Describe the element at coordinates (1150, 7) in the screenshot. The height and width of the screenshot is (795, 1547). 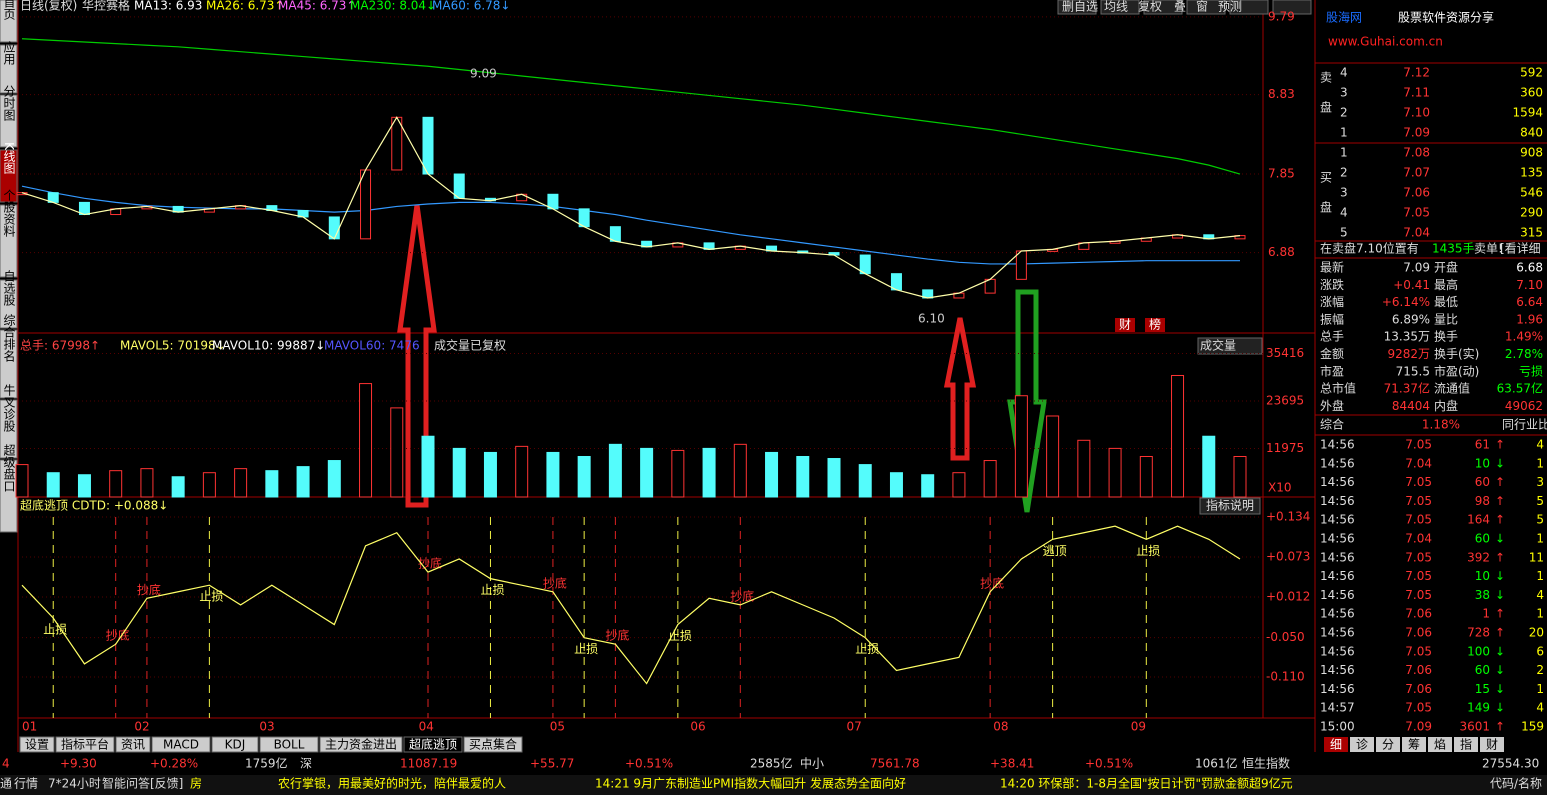
I see `toolbar-label: 复权` at that location.